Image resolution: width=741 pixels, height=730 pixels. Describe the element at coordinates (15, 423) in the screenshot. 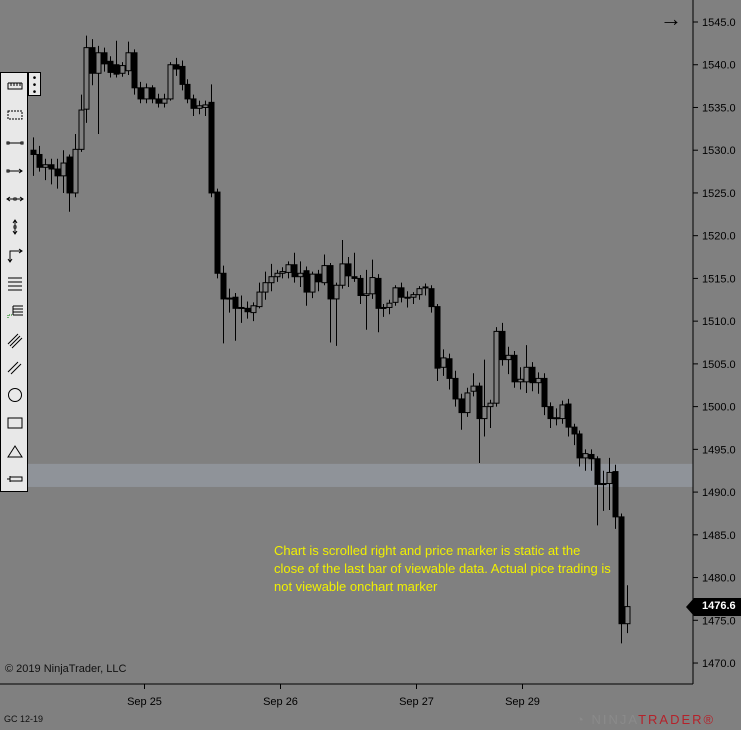

I see `rectangle-icon` at that location.